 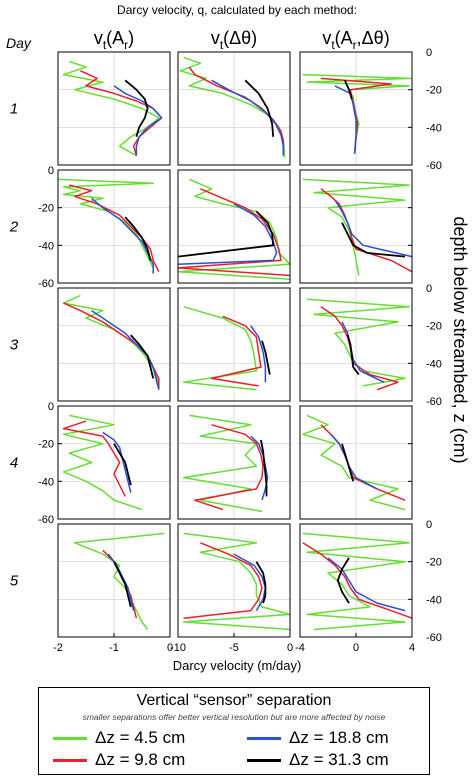 What do you see at coordinates (264, 738) in the screenshot?
I see `legend-swatch-blue` at bounding box center [264, 738].